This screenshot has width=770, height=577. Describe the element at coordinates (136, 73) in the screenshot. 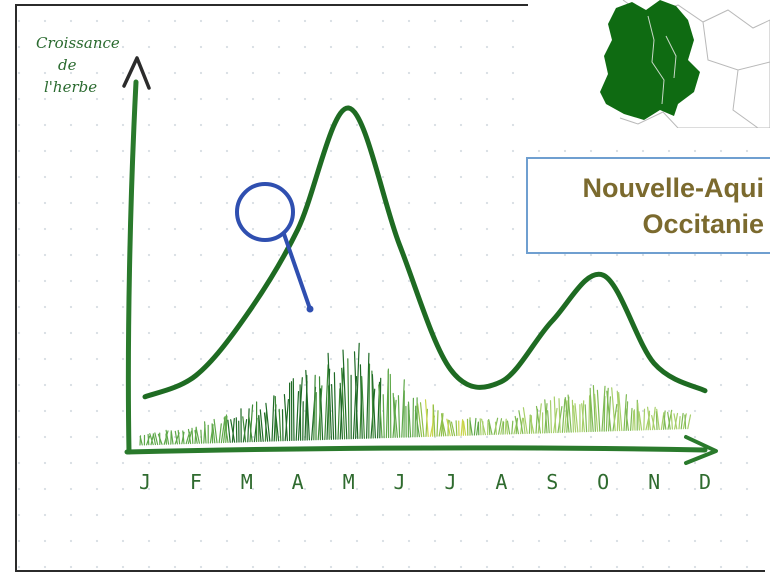

I see `y-axis-arrowhead` at that location.